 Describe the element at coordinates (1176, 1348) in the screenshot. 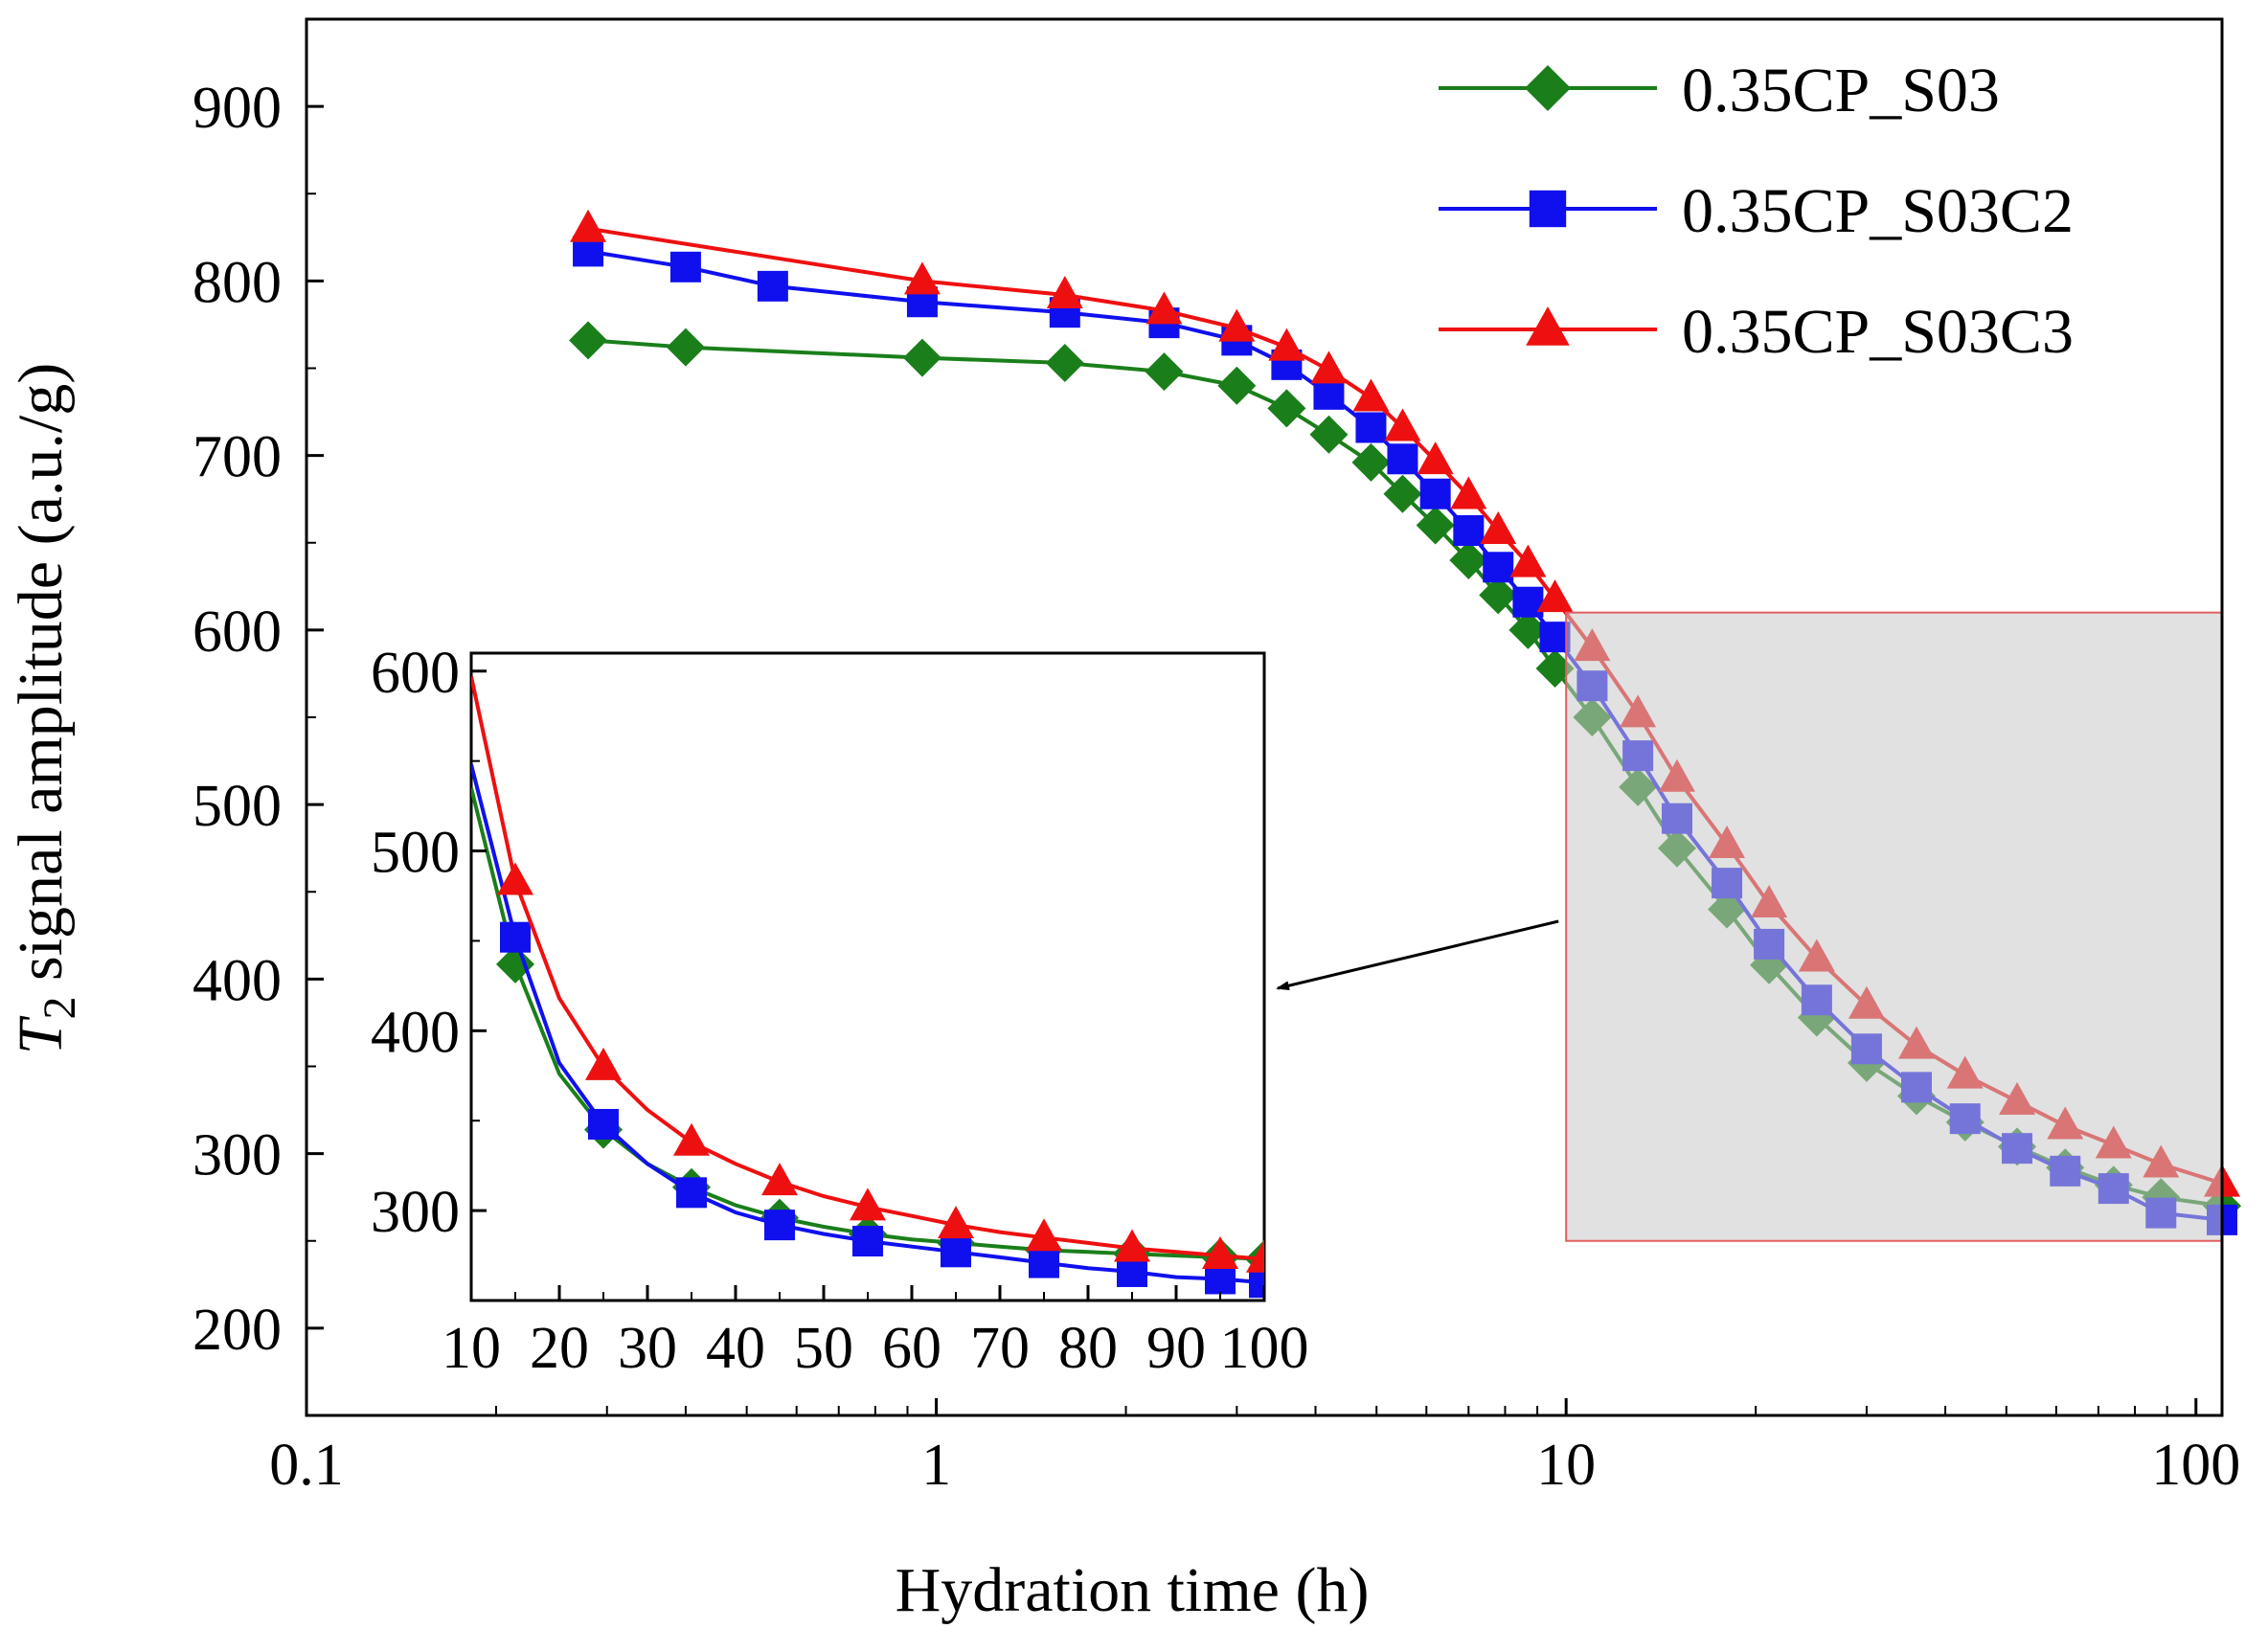

I see `inset-x-tick-label: 90` at that location.